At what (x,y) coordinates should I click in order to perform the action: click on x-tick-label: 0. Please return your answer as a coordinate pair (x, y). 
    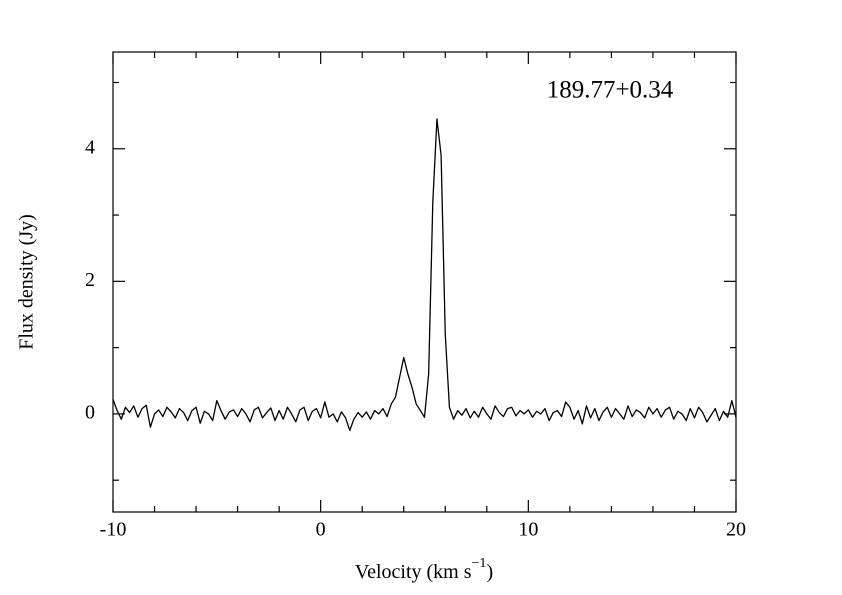
    Looking at the image, I should click on (321, 530).